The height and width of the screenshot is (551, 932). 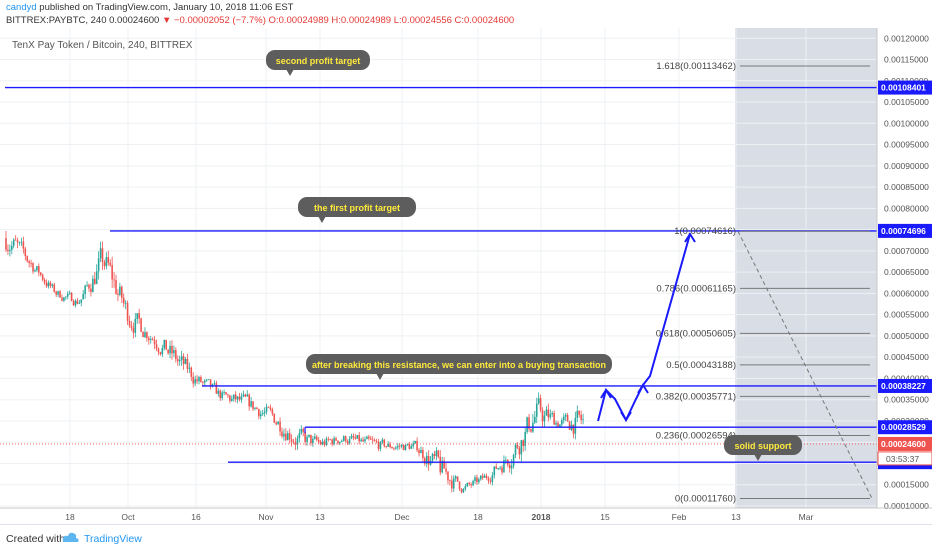 What do you see at coordinates (903, 444) in the screenshot?
I see `last-price-text: 0.00024600` at bounding box center [903, 444].